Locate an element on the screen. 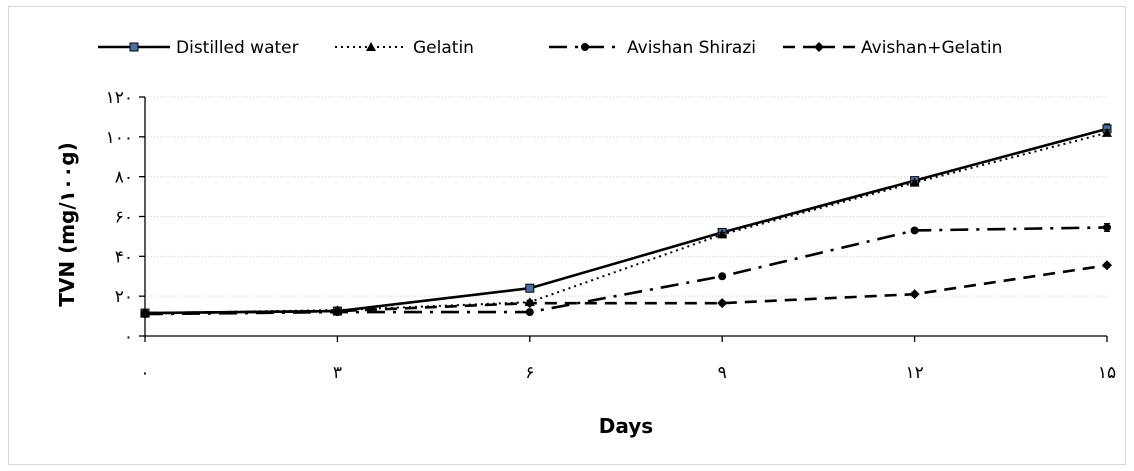 This screenshot has width=1134, height=471. legend-item: Avishan Shirazi is located at coordinates (652, 48).